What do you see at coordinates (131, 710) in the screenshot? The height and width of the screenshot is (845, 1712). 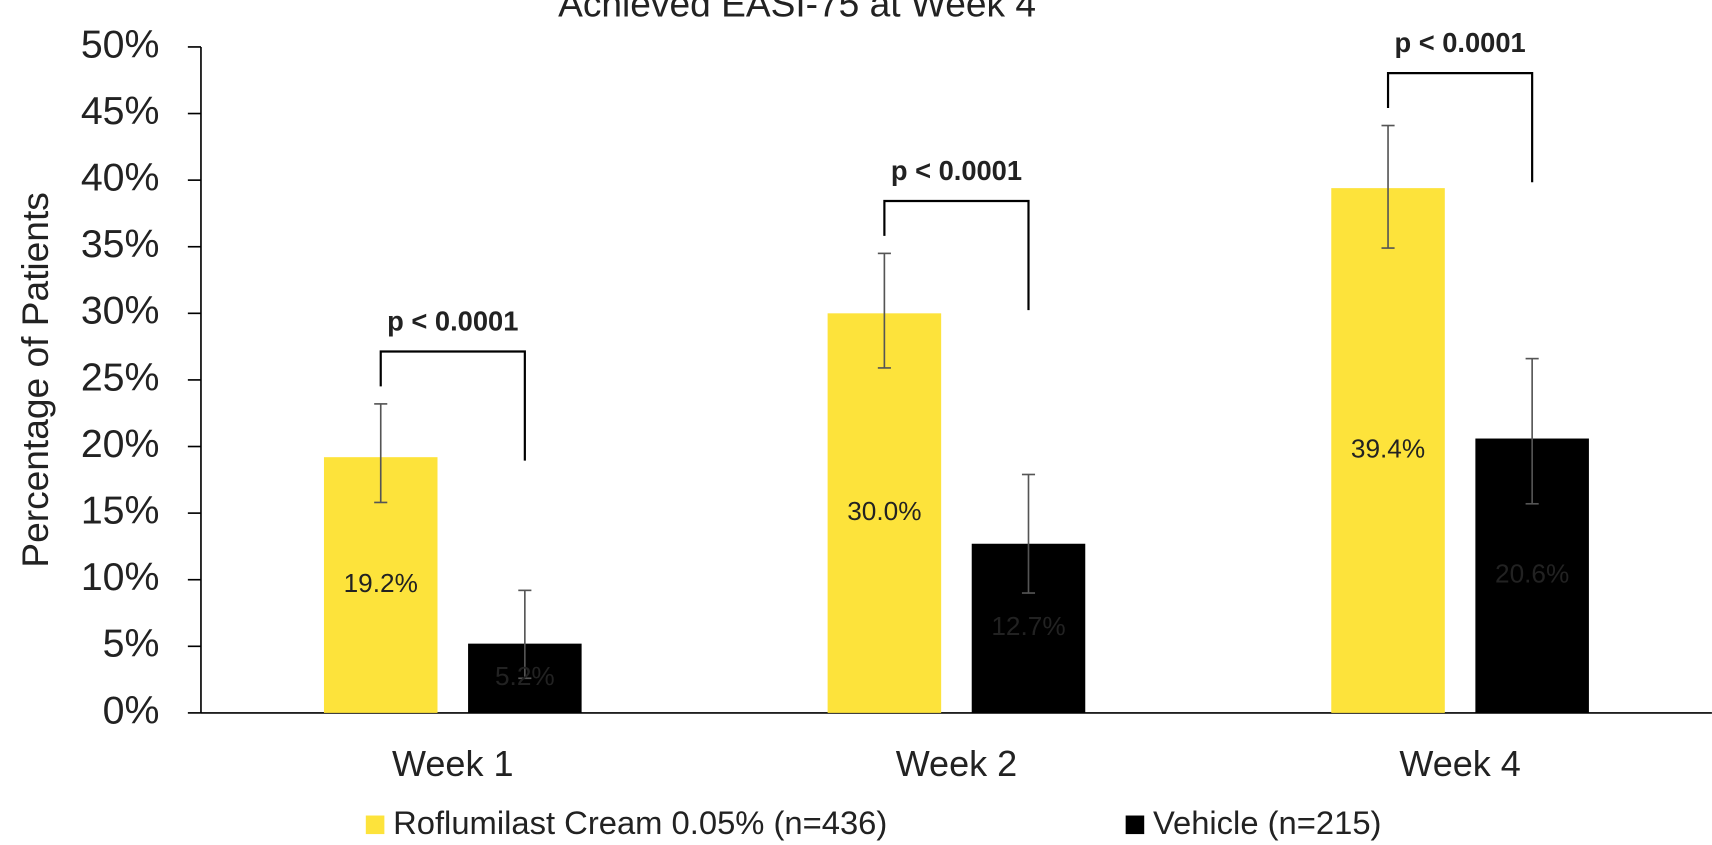 I see `y-tick-label: 0%` at bounding box center [131, 710].